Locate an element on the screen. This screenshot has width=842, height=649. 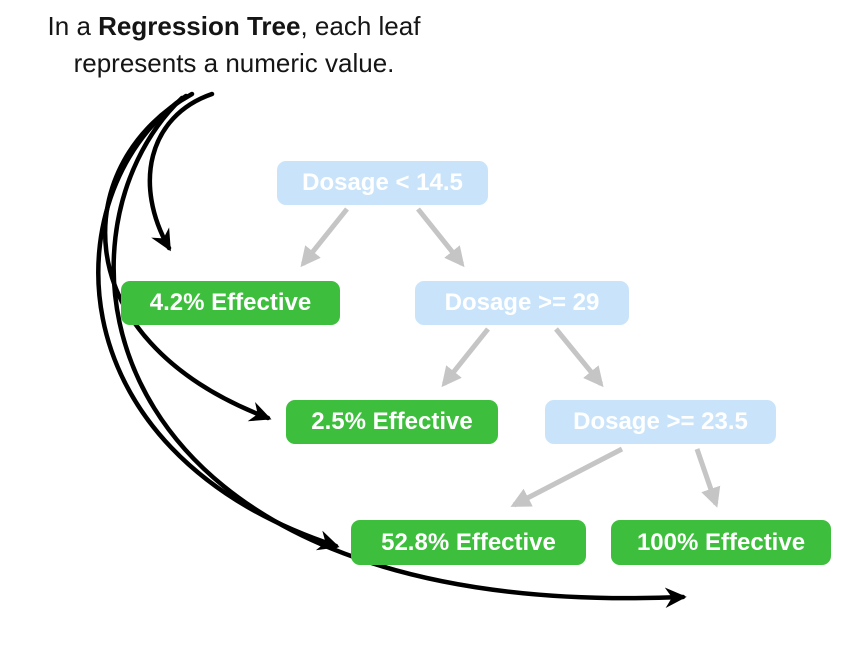
node-label: 2.5% Effective is located at coordinates (392, 421).